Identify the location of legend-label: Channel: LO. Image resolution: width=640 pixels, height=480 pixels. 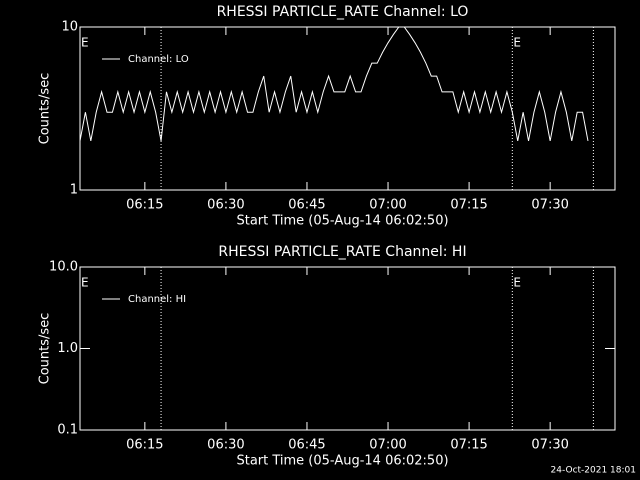
(158, 59).